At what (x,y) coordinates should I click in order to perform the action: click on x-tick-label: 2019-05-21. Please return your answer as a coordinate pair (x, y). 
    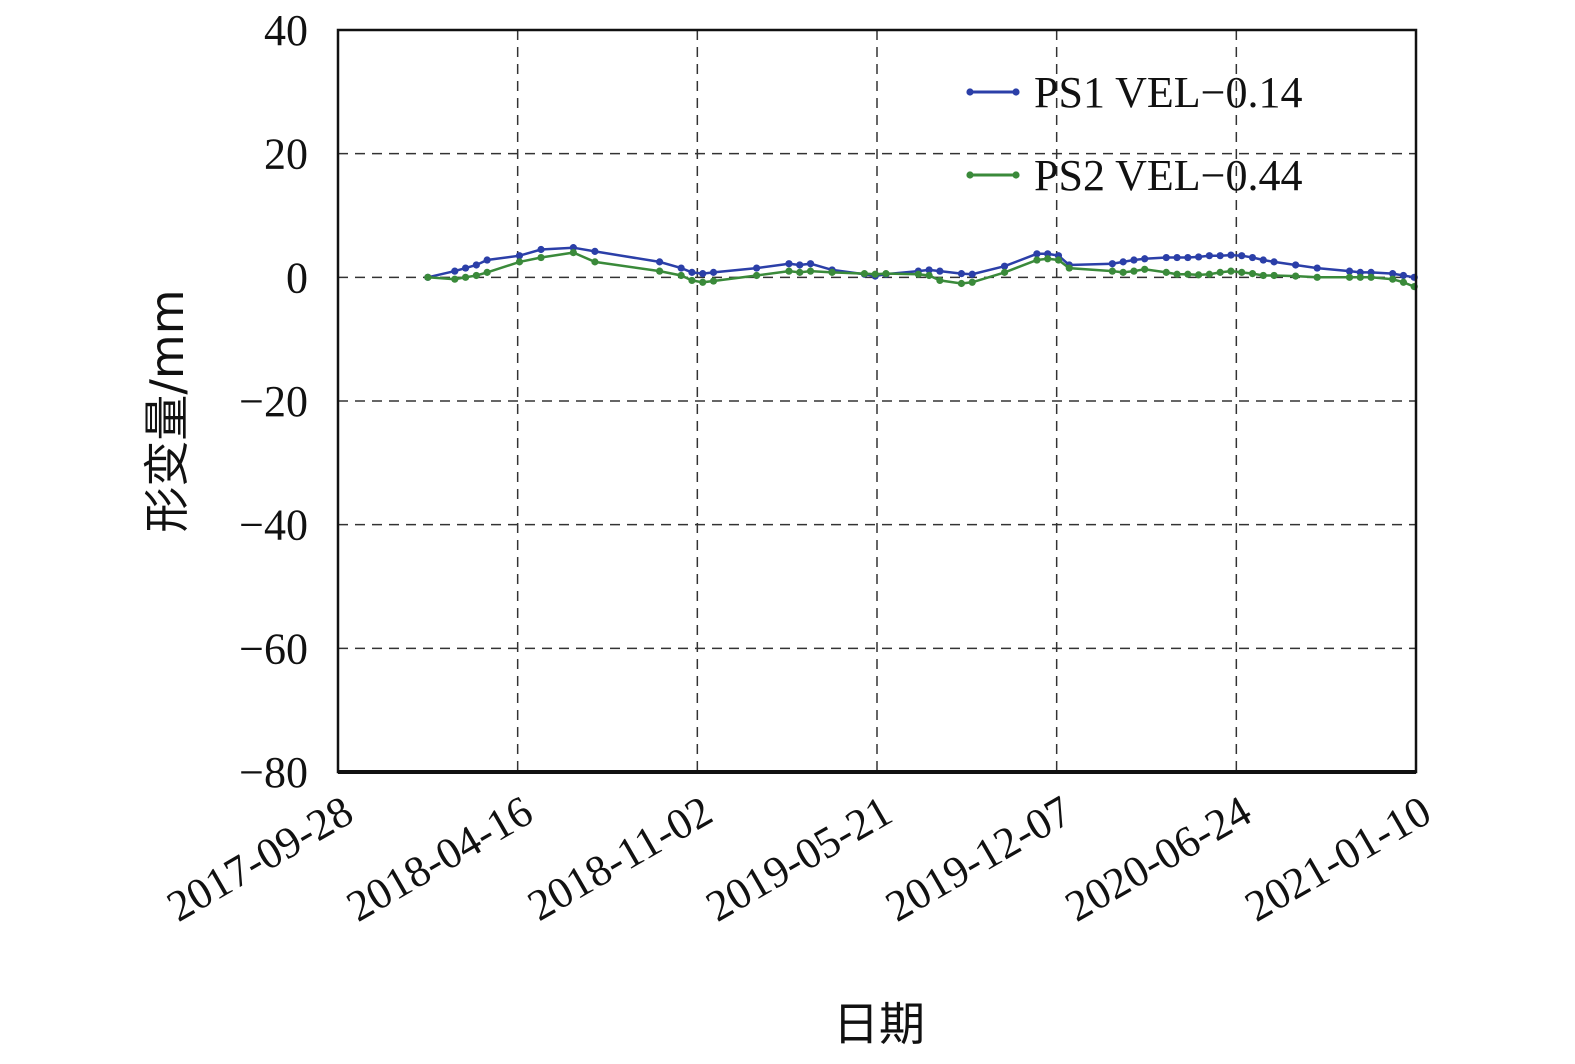
    Looking at the image, I should click on (799, 858).